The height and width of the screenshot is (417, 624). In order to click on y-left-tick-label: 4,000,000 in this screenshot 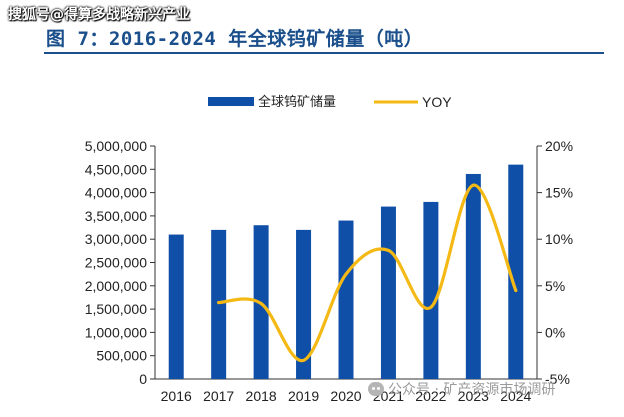, I will do `click(116, 193)`.